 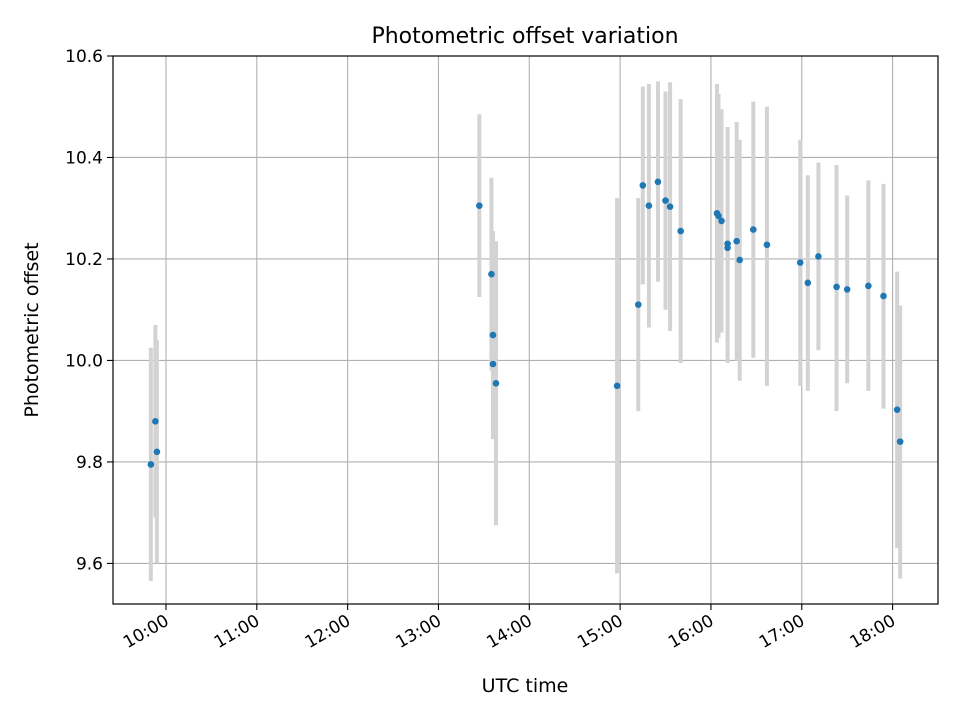 I want to click on chart-title: Photometric offset variation, so click(x=524, y=36).